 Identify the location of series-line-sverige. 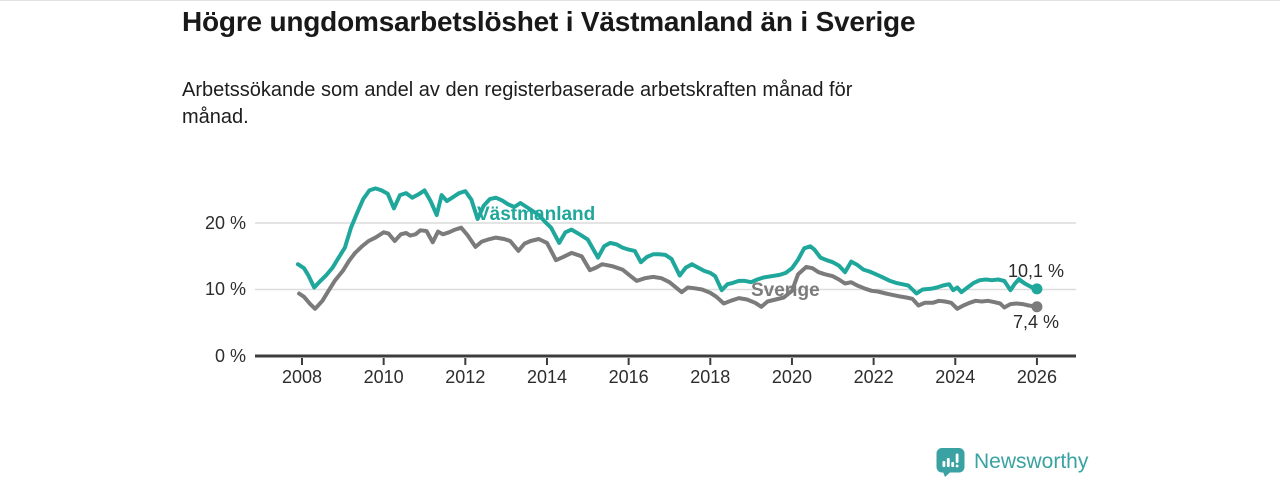
(668, 268).